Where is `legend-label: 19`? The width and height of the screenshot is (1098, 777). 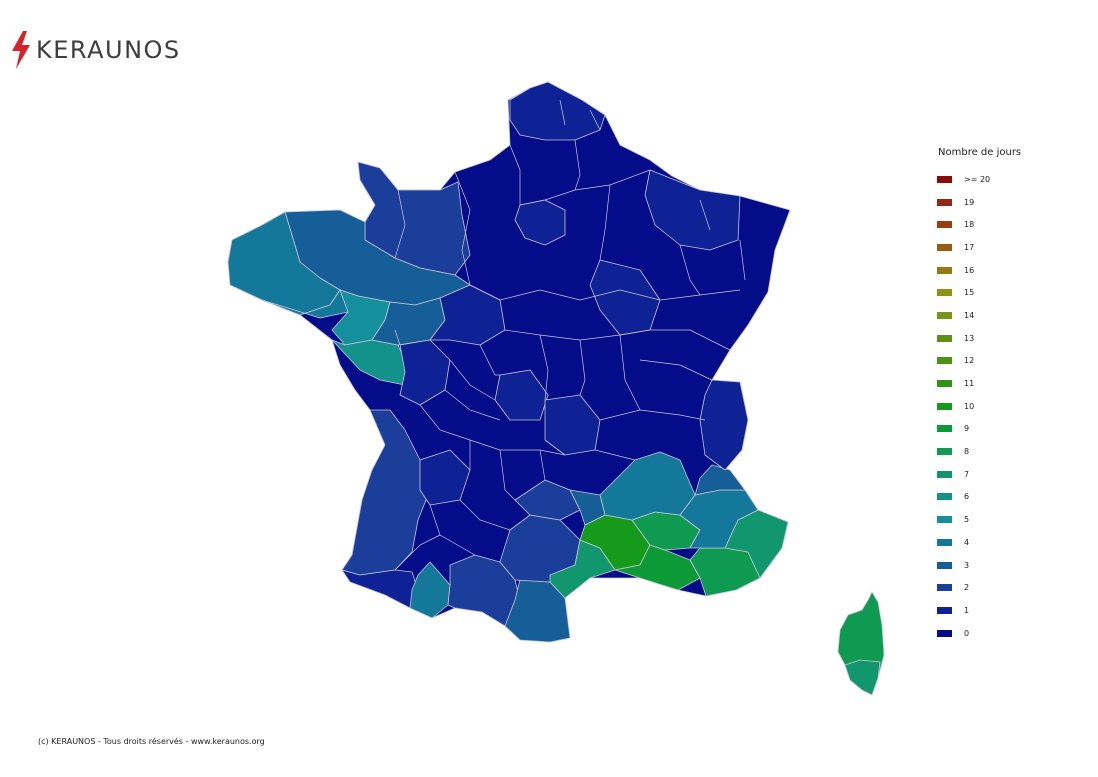
legend-label: 19 is located at coordinates (969, 202).